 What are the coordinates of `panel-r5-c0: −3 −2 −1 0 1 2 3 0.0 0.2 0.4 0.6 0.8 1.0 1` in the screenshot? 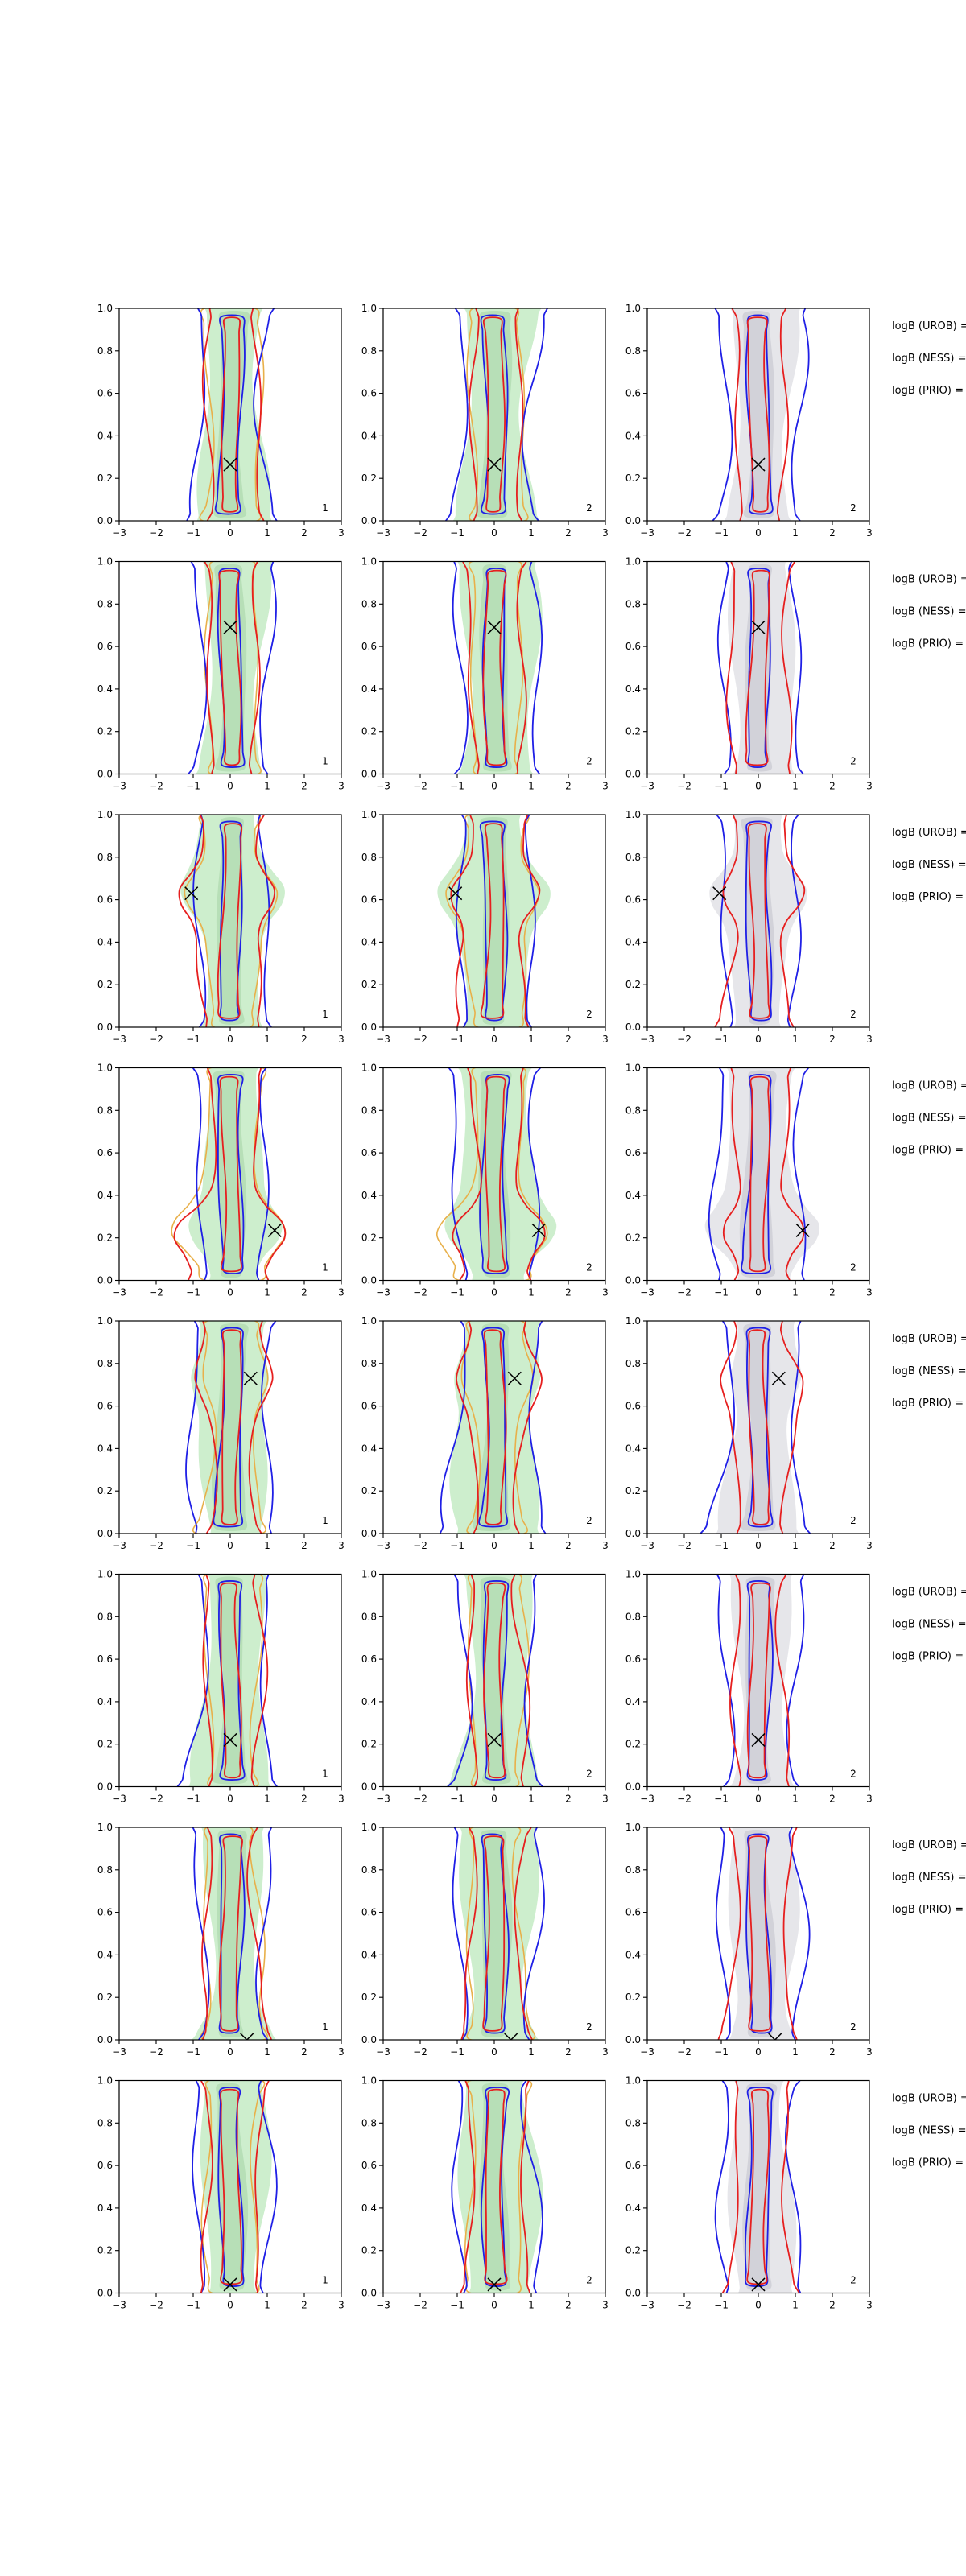 It's located at (221, 1687).